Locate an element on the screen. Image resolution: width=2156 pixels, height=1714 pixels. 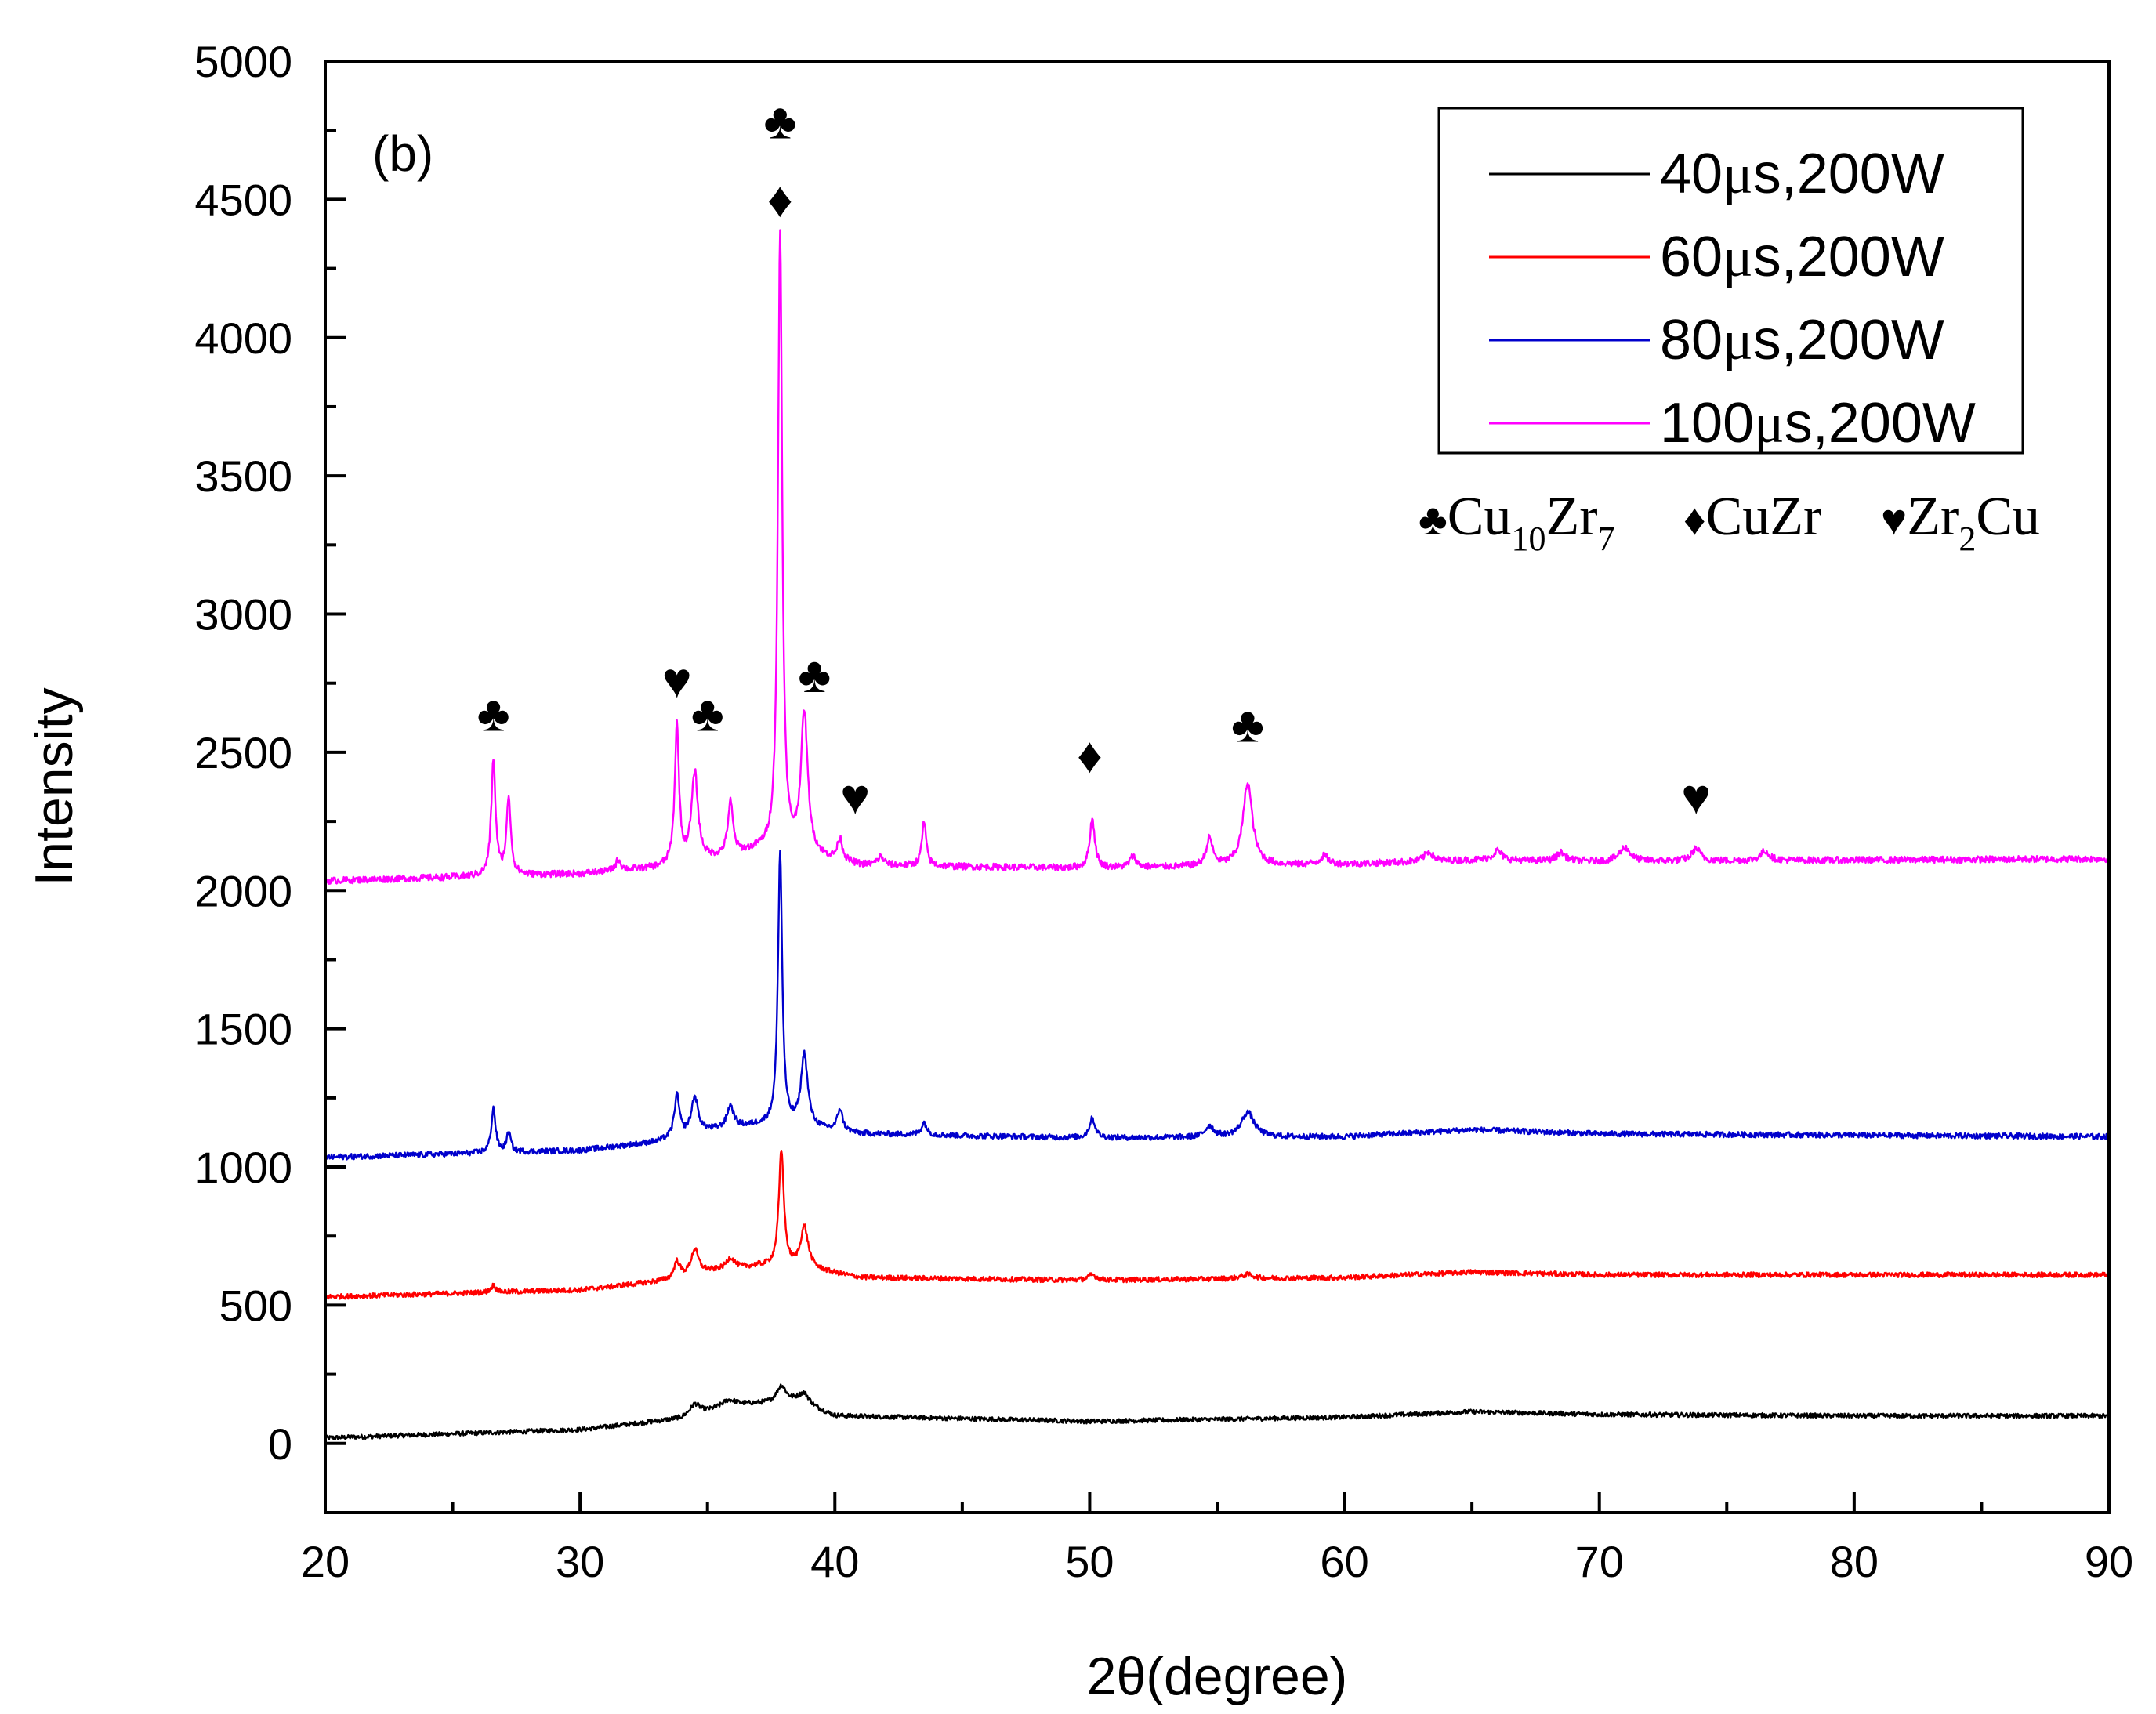
y-tick-label: 2000 is located at coordinates (243, 890).